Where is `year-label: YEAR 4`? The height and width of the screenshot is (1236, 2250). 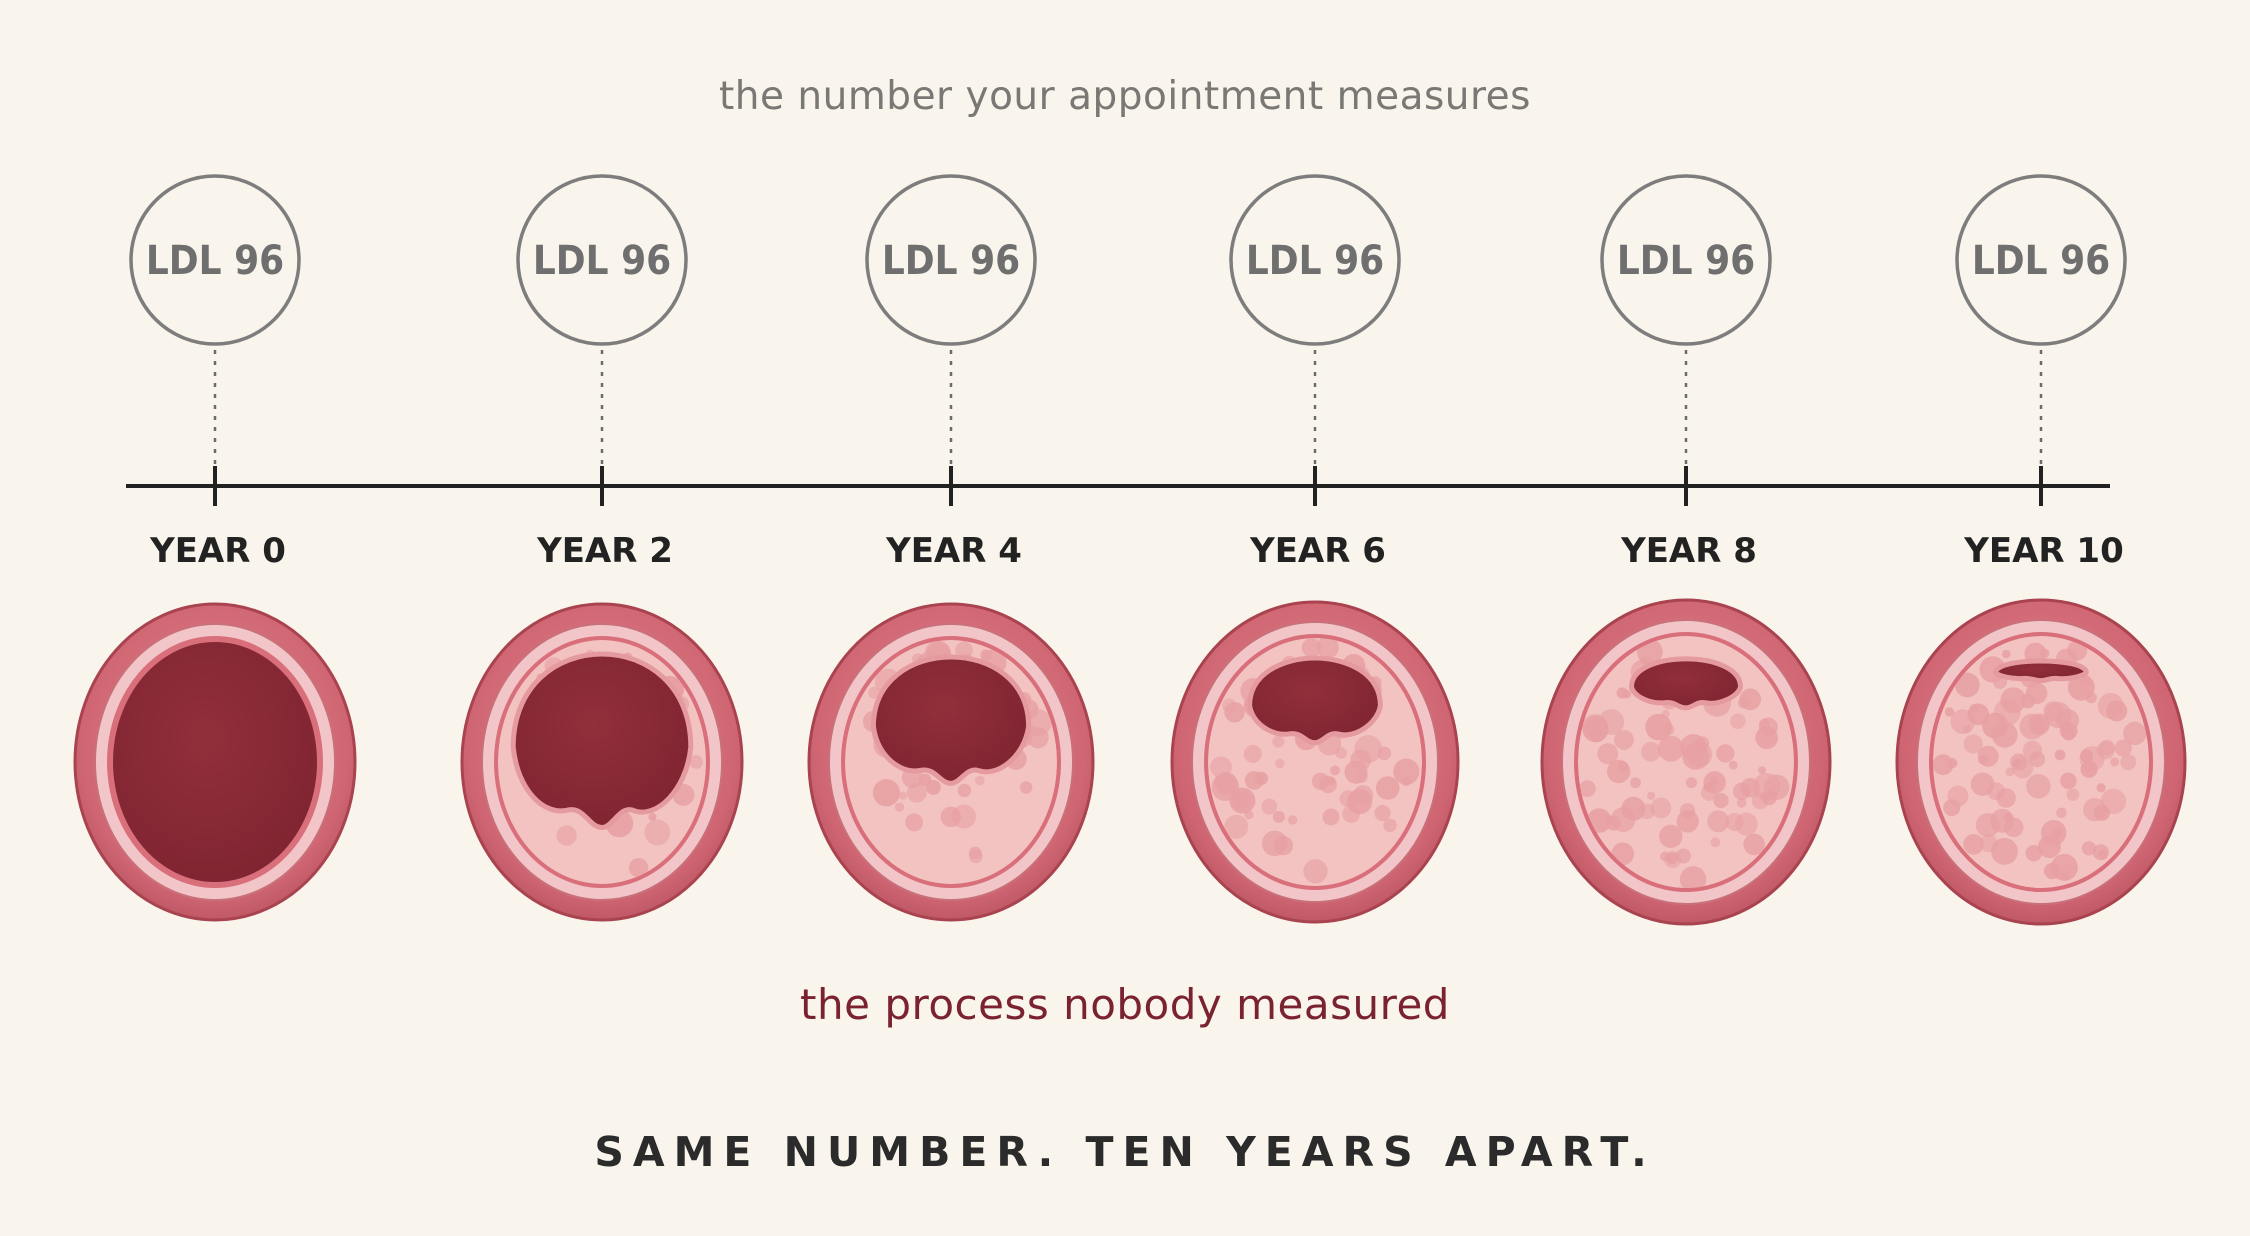
year-label: YEAR 4 is located at coordinates (953, 551).